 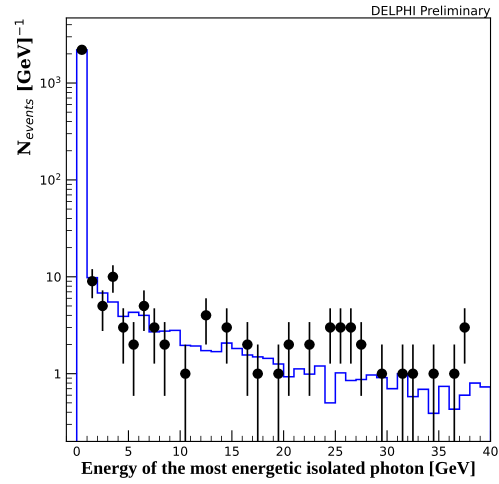 I want to click on x-tick-label: 20, so click(x=283, y=451).